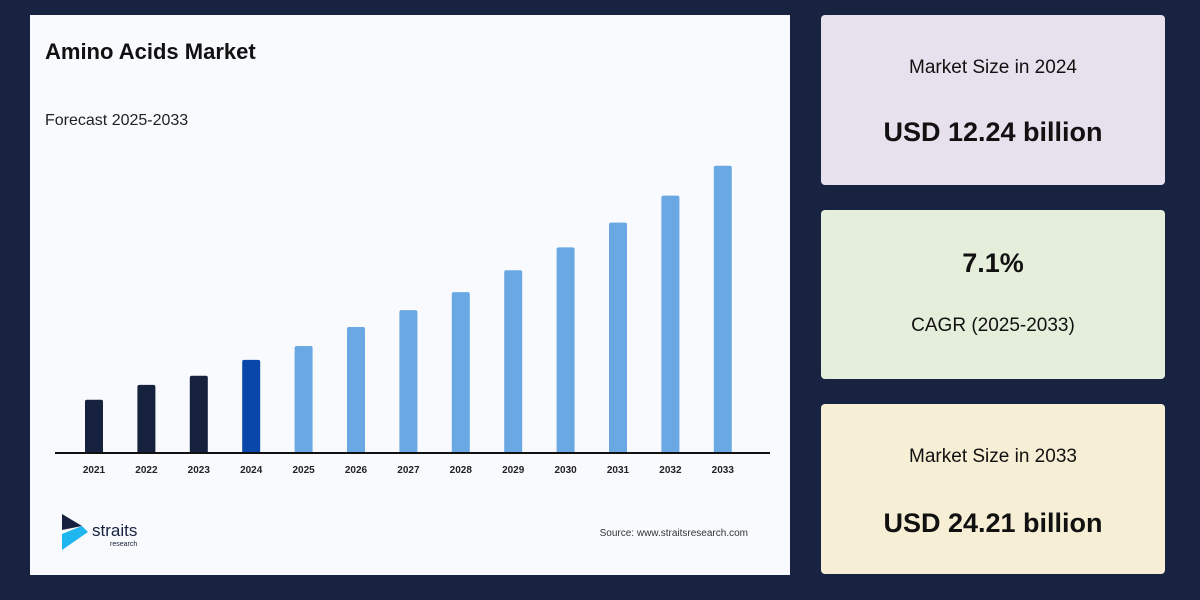 The height and width of the screenshot is (600, 1200). What do you see at coordinates (123, 544) in the screenshot?
I see `svg-text: research` at bounding box center [123, 544].